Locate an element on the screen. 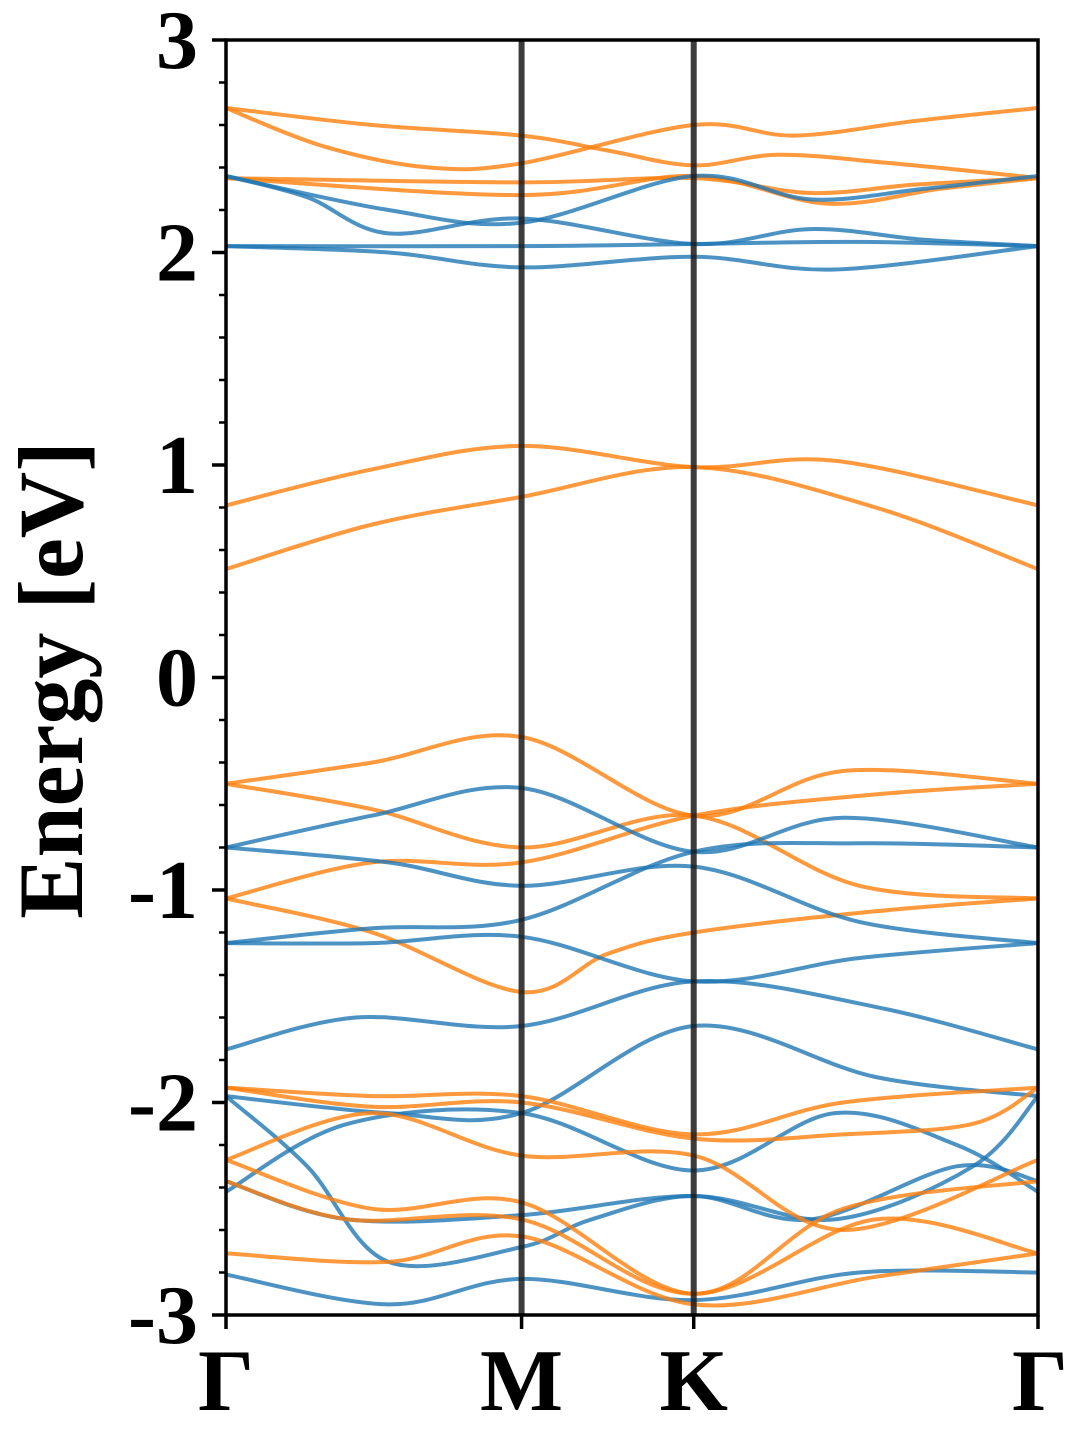  y-axis-ticks: 3 2 1 0 -1 -2 -3 is located at coordinates (177, 681).